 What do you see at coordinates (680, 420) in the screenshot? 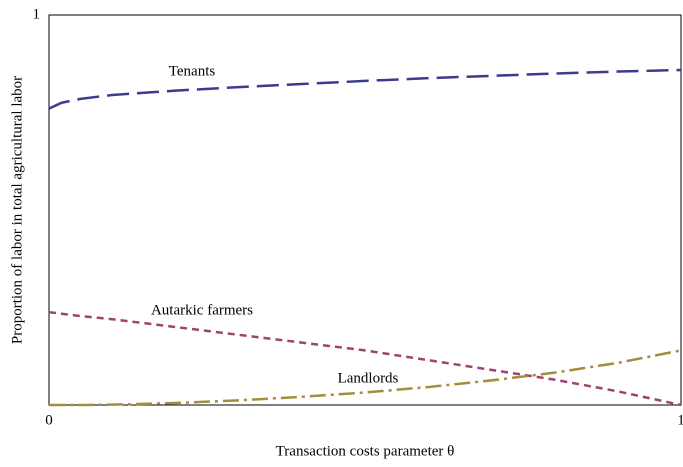
I see `x-tick-label: 1` at bounding box center [680, 420].